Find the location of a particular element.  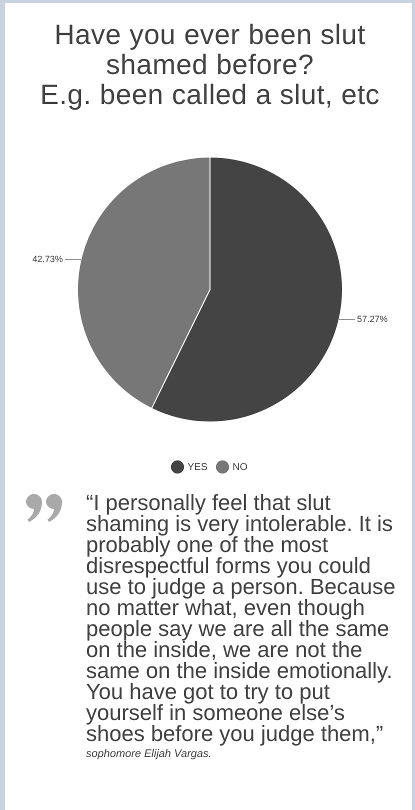

chart-title: Have you ever been slut shamed before? E.g. been called a slut, etc is located at coordinates (210, 64).